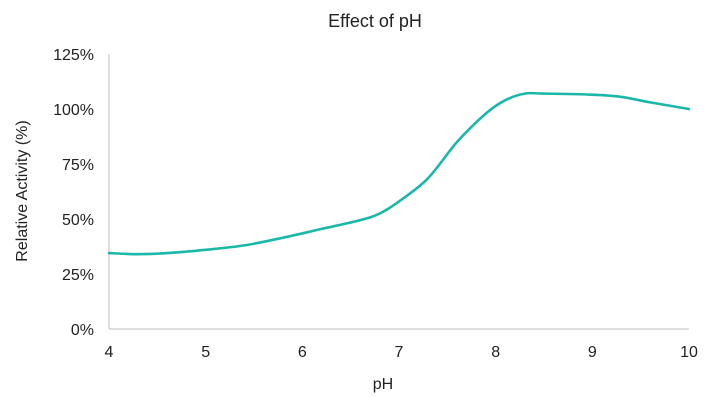 This screenshot has height=397, width=719. What do you see at coordinates (302, 352) in the screenshot?
I see `x-tick-label: 6` at bounding box center [302, 352].